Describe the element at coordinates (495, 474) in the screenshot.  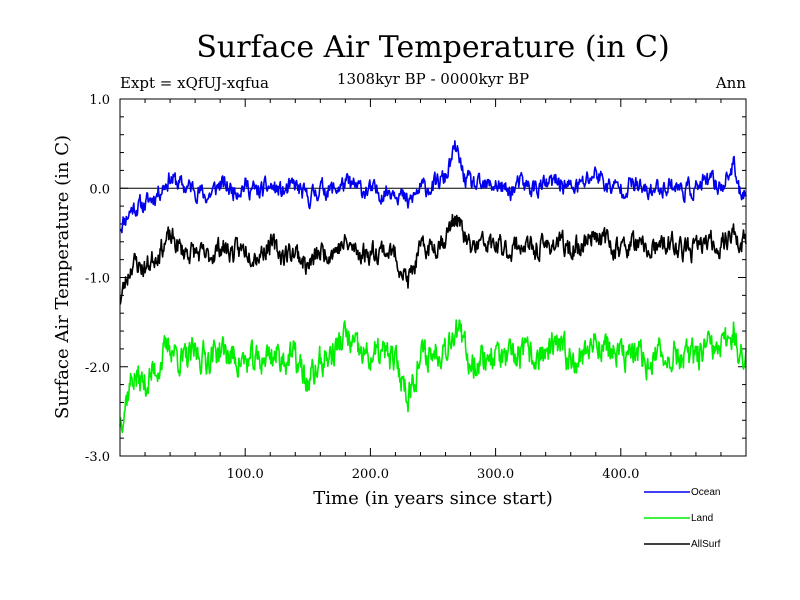
I see `x-tick-label: 300.0` at that location.